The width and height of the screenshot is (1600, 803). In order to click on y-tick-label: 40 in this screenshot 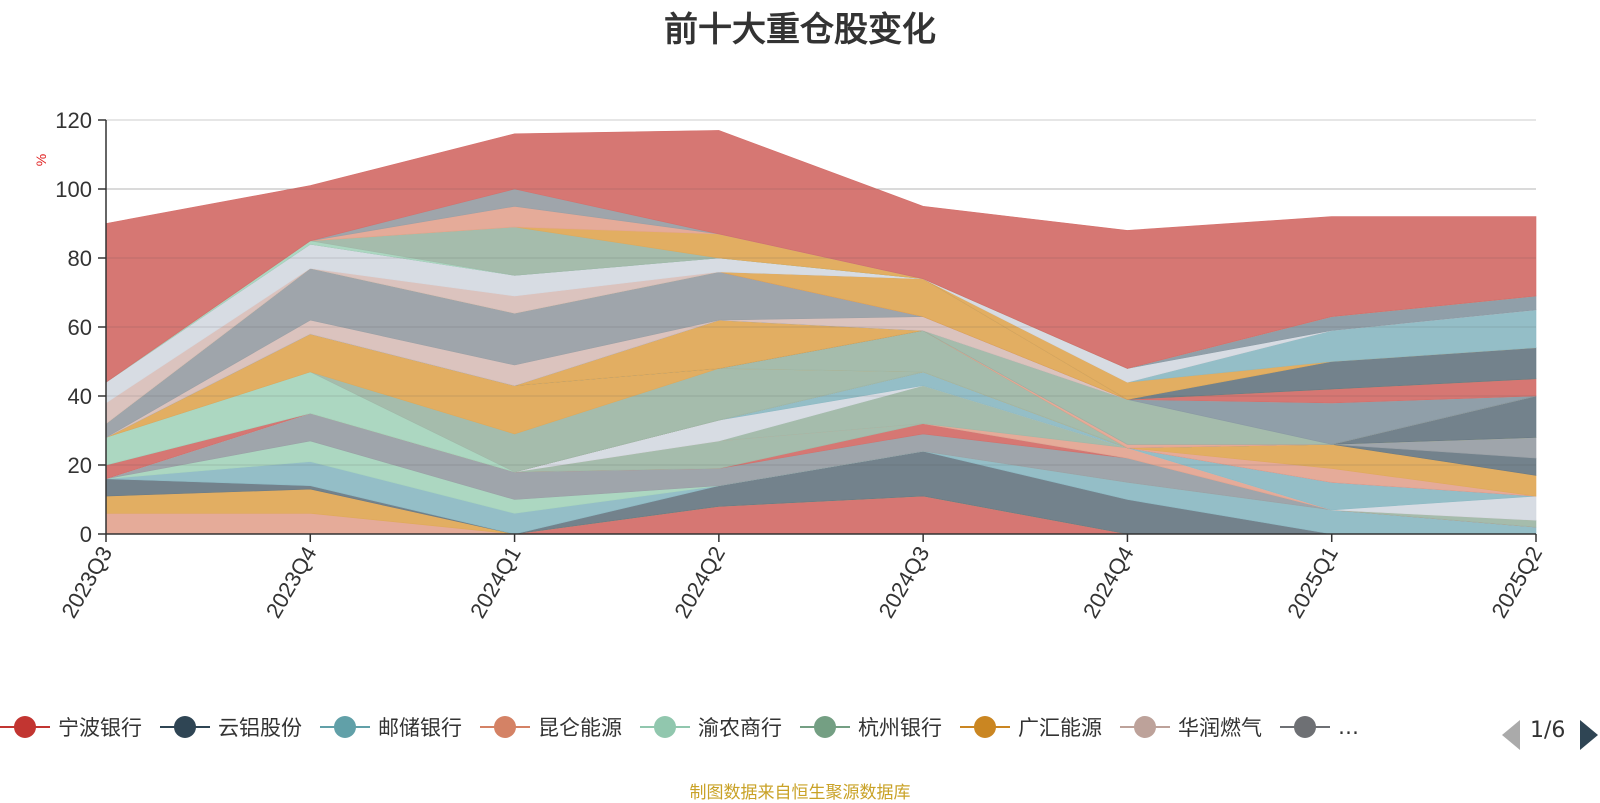, I will do `click(80, 396)`.